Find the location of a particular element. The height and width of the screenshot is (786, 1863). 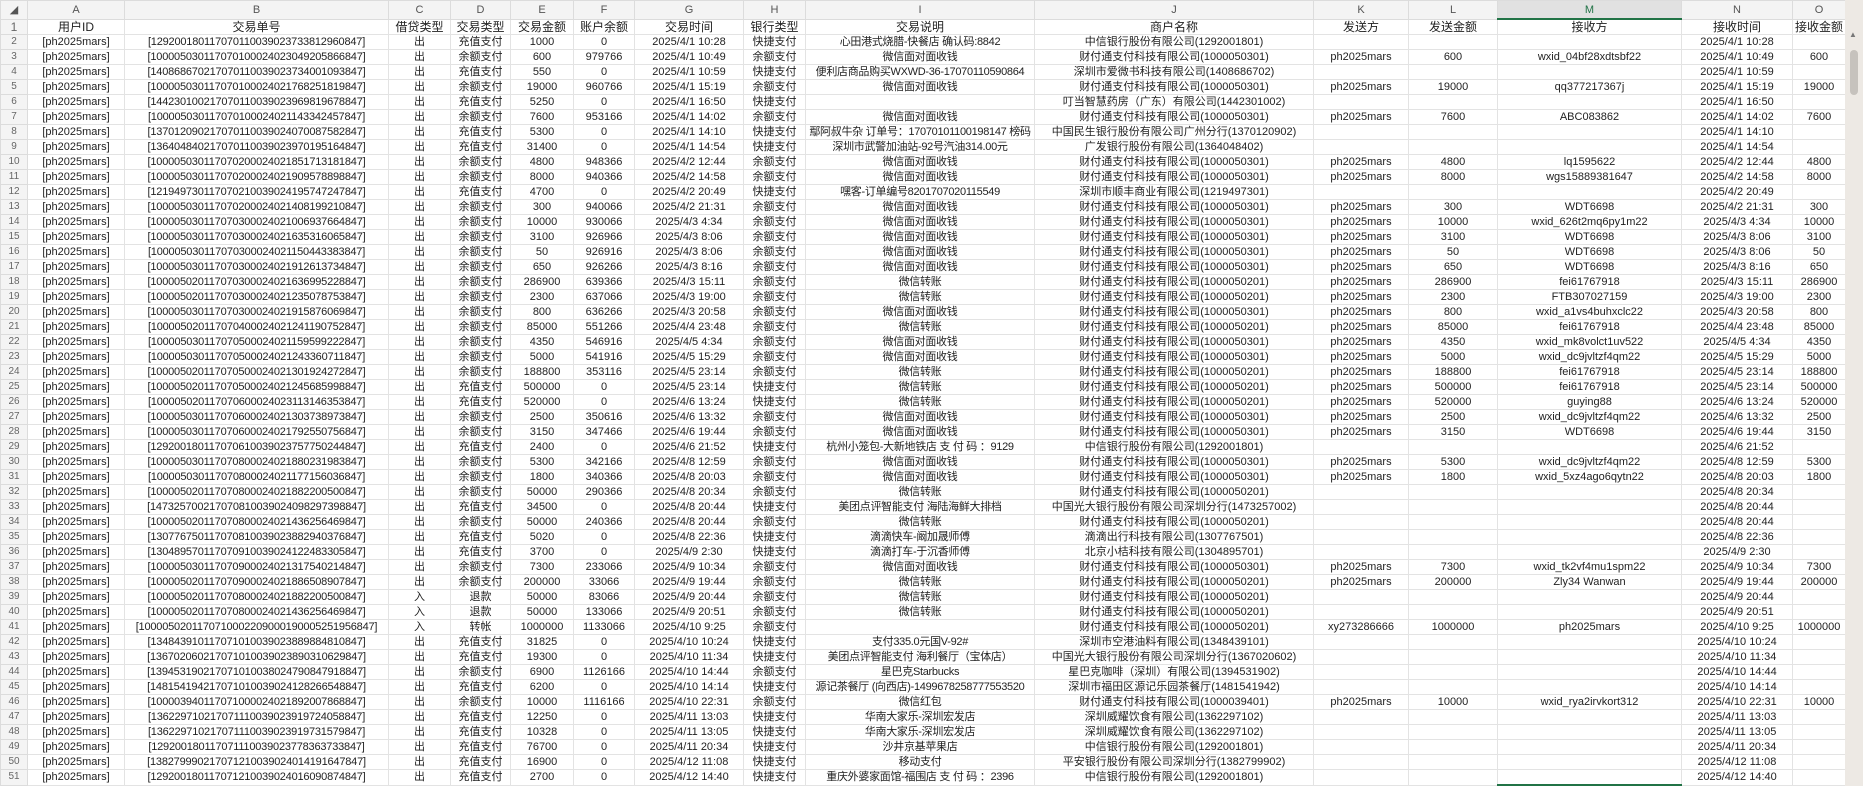

cell-I13: 微信面对面收钱 is located at coordinates (920, 207).